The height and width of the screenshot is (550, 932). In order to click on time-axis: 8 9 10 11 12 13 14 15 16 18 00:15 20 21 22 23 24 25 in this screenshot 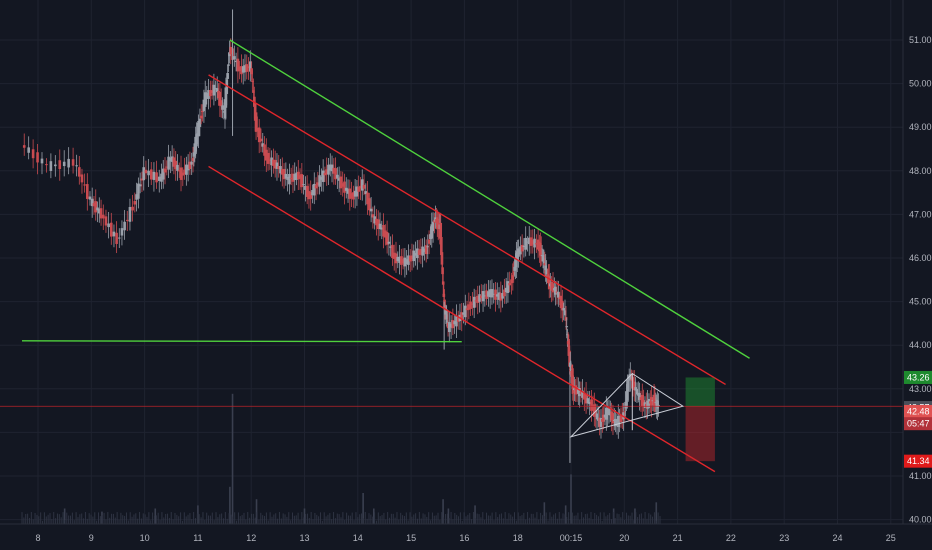, I will do `click(465, 538)`.